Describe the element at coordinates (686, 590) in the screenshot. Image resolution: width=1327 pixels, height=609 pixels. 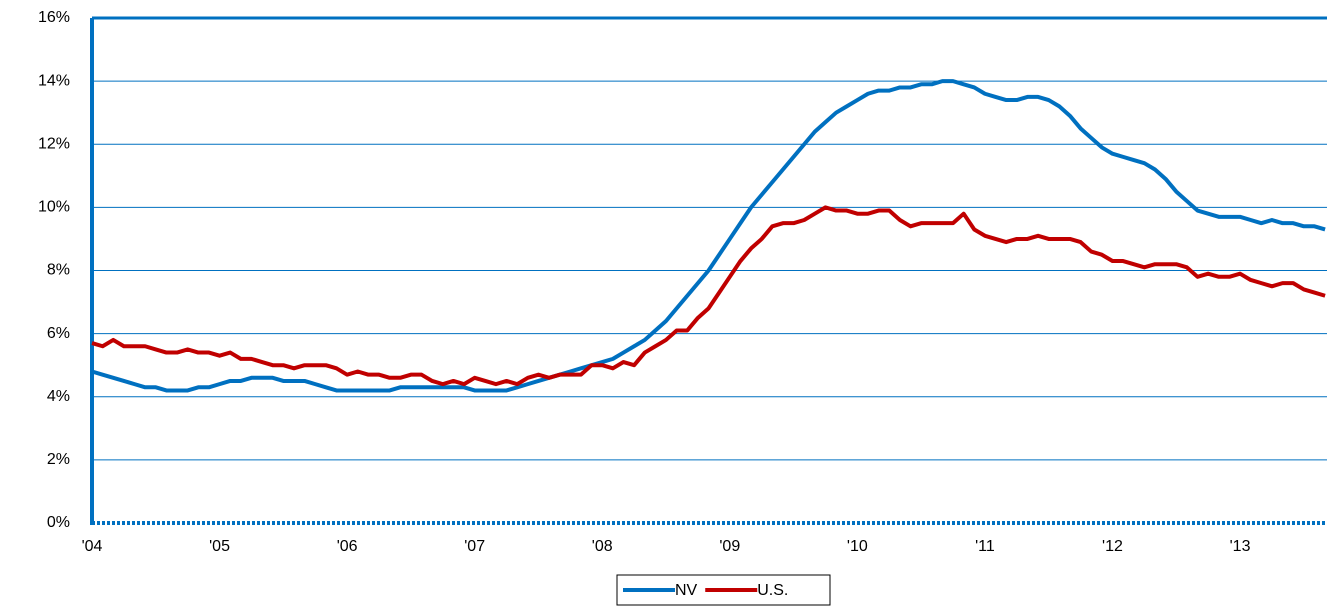
I see `legend-label: NV` at that location.